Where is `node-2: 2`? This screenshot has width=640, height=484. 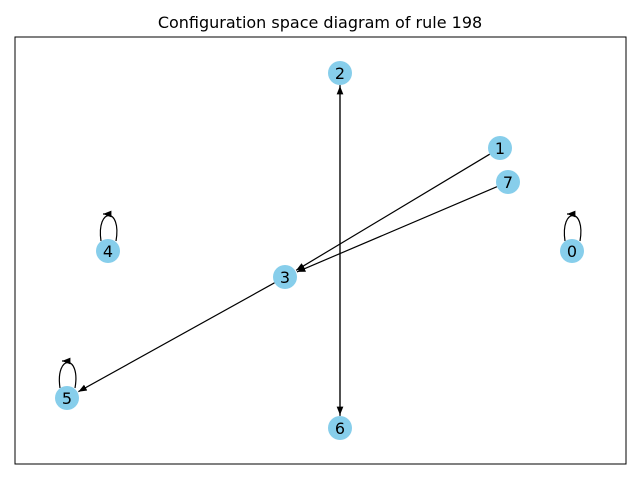
node-2: 2 is located at coordinates (340, 73).